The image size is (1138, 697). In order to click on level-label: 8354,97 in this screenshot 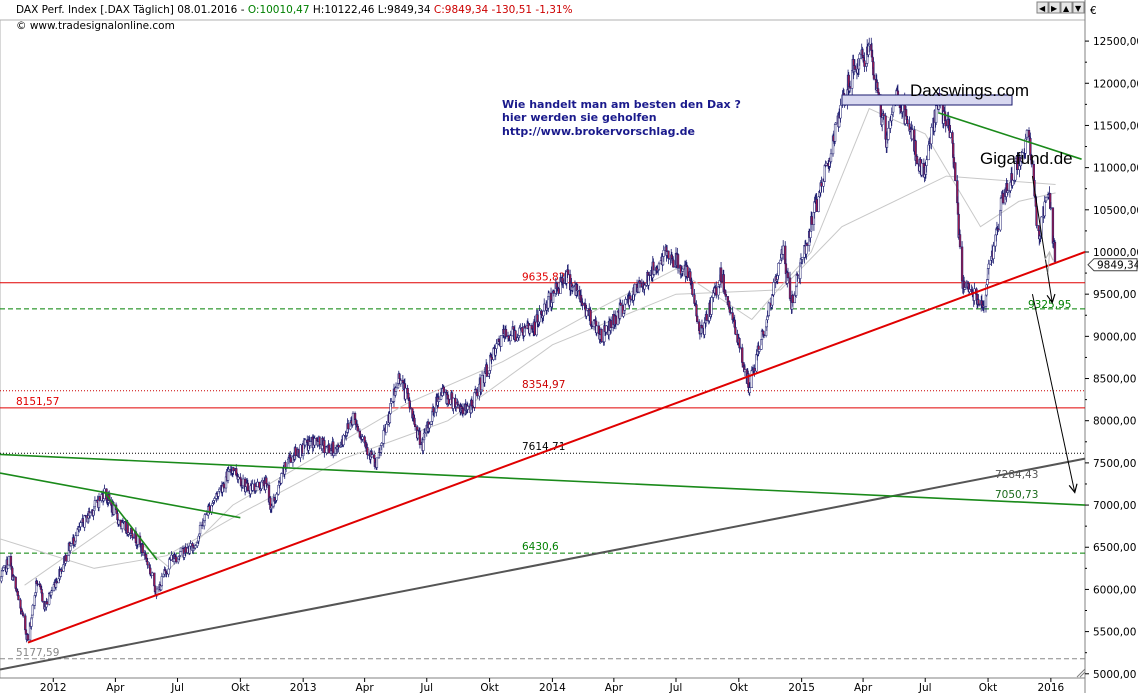, I will do `click(543, 385)`.